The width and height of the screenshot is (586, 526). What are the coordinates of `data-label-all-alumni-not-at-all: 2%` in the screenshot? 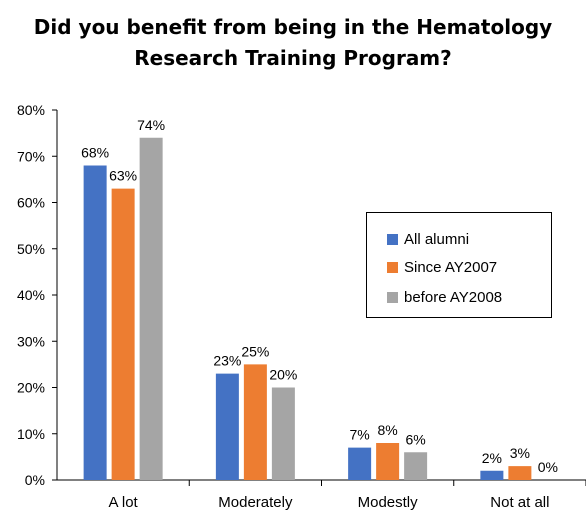 It's located at (492, 458).